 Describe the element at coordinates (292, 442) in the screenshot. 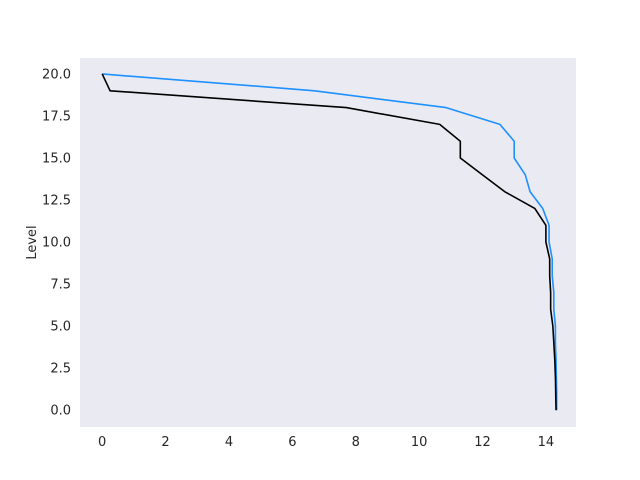

I see `x-tick-label: 6` at that location.